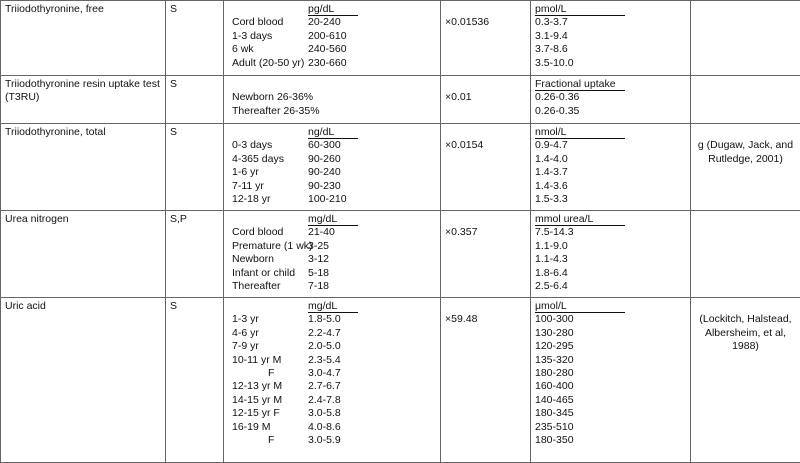 This screenshot has width=800, height=463. What do you see at coordinates (268, 159) in the screenshot?
I see `age-group: 4-365 days` at bounding box center [268, 159].